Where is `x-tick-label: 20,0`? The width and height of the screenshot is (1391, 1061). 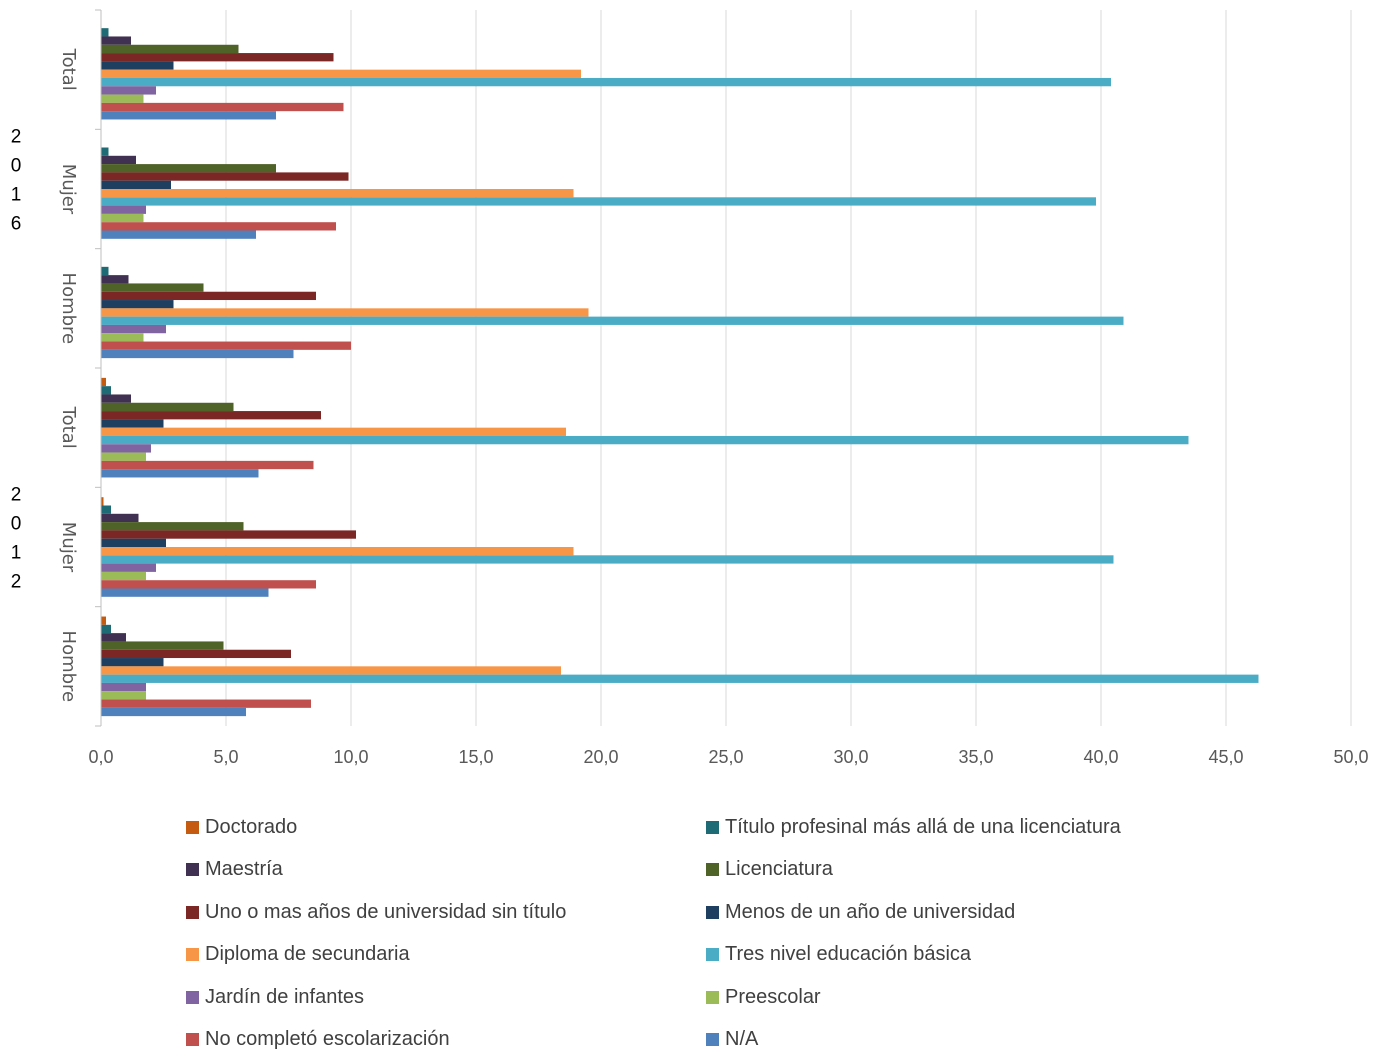 x-tick-label: 20,0 is located at coordinates (600, 757).